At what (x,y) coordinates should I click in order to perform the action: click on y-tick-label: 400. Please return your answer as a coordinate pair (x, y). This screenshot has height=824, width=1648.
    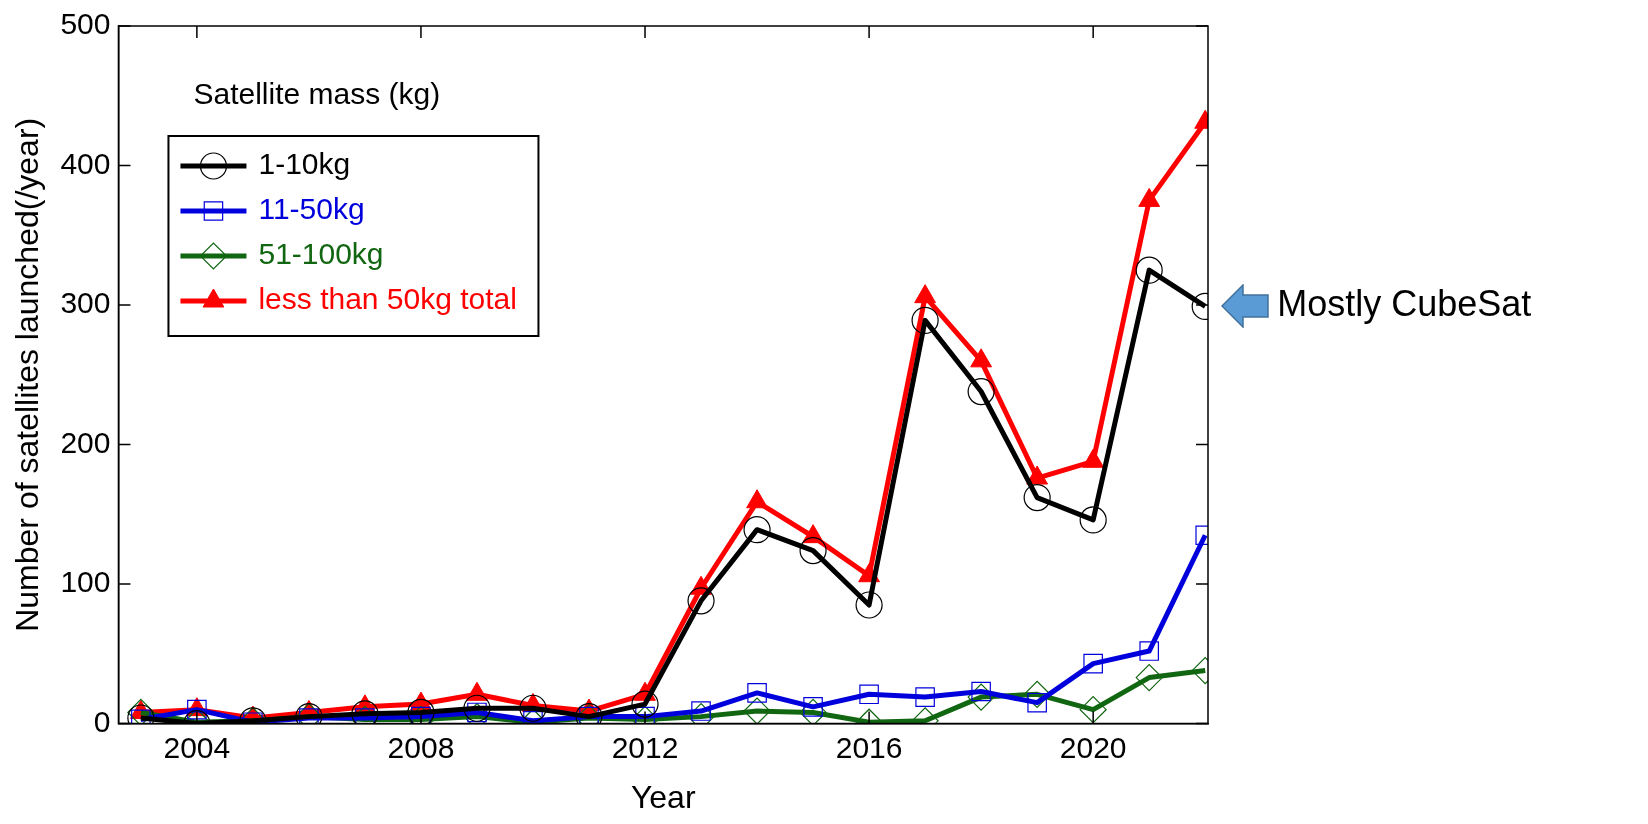
    Looking at the image, I should click on (85, 163).